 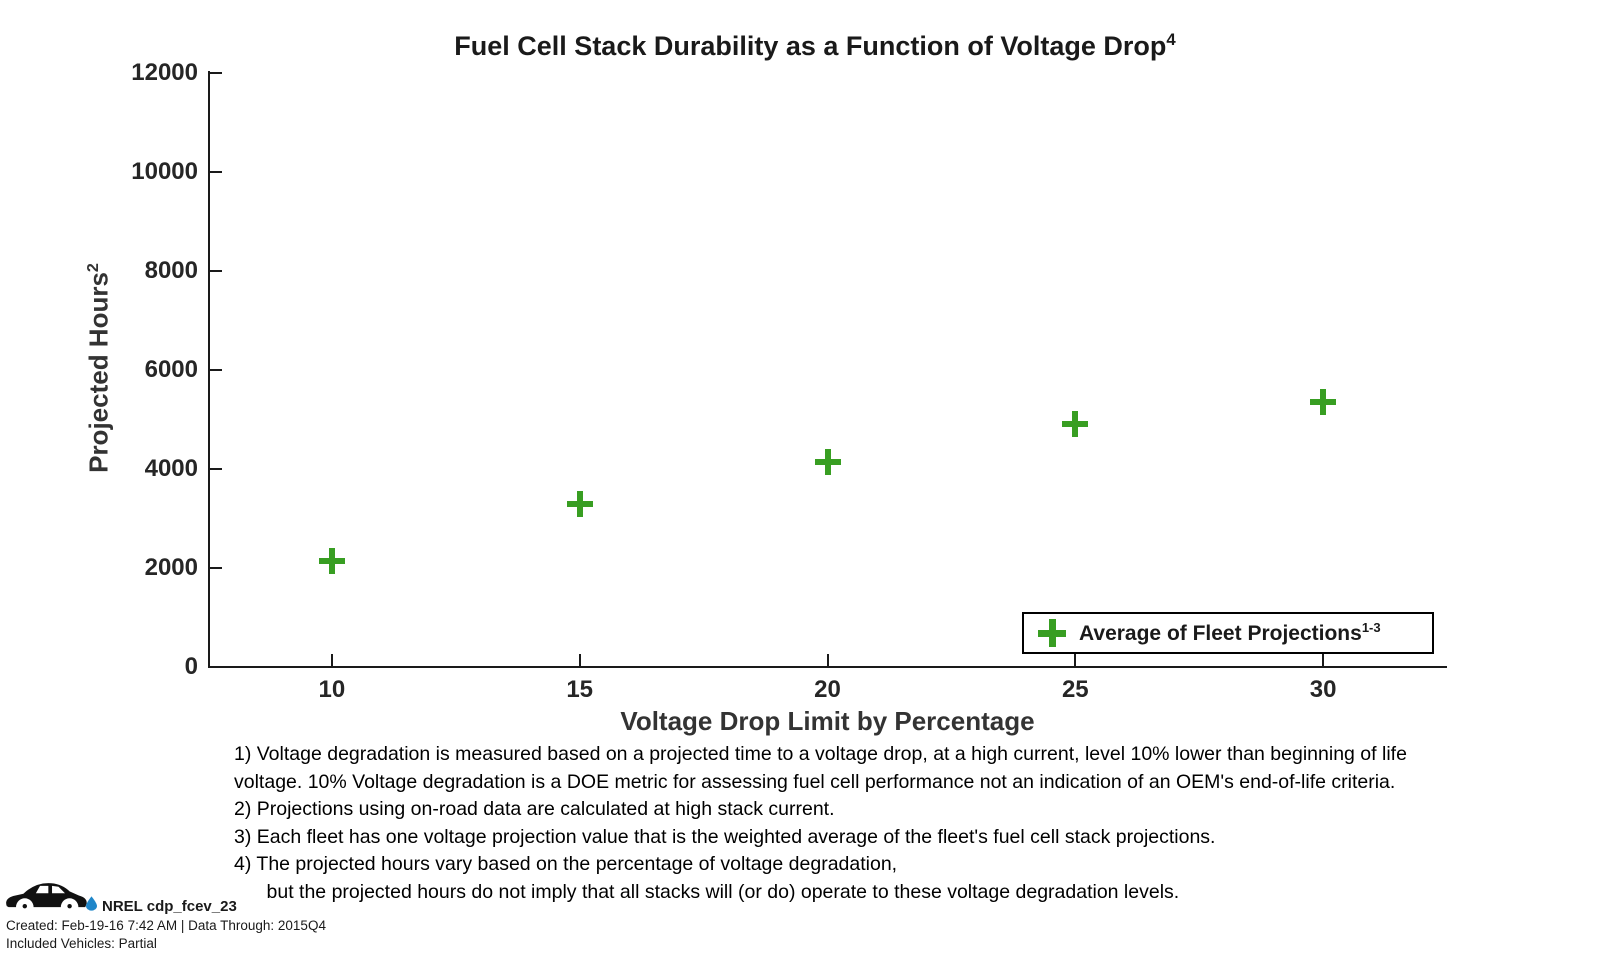 What do you see at coordinates (169, 906) in the screenshot?
I see `nrel-cdp-label: NREL cdp_fcev_23` at bounding box center [169, 906].